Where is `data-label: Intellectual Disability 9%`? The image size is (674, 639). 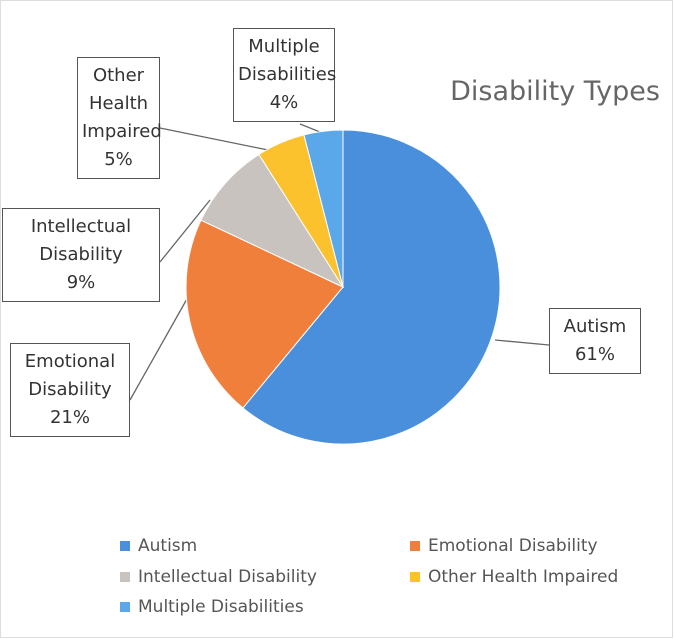
data-label: Intellectual Disability 9% is located at coordinates (81, 255).